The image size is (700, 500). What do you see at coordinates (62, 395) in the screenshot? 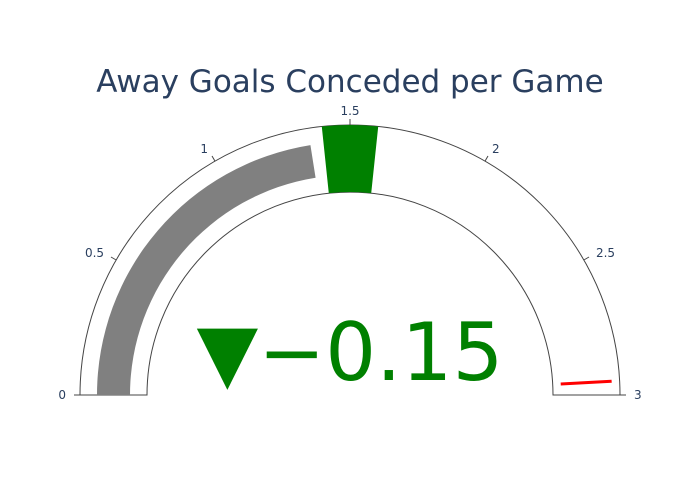
I see `tick-label: 0` at bounding box center [62, 395].